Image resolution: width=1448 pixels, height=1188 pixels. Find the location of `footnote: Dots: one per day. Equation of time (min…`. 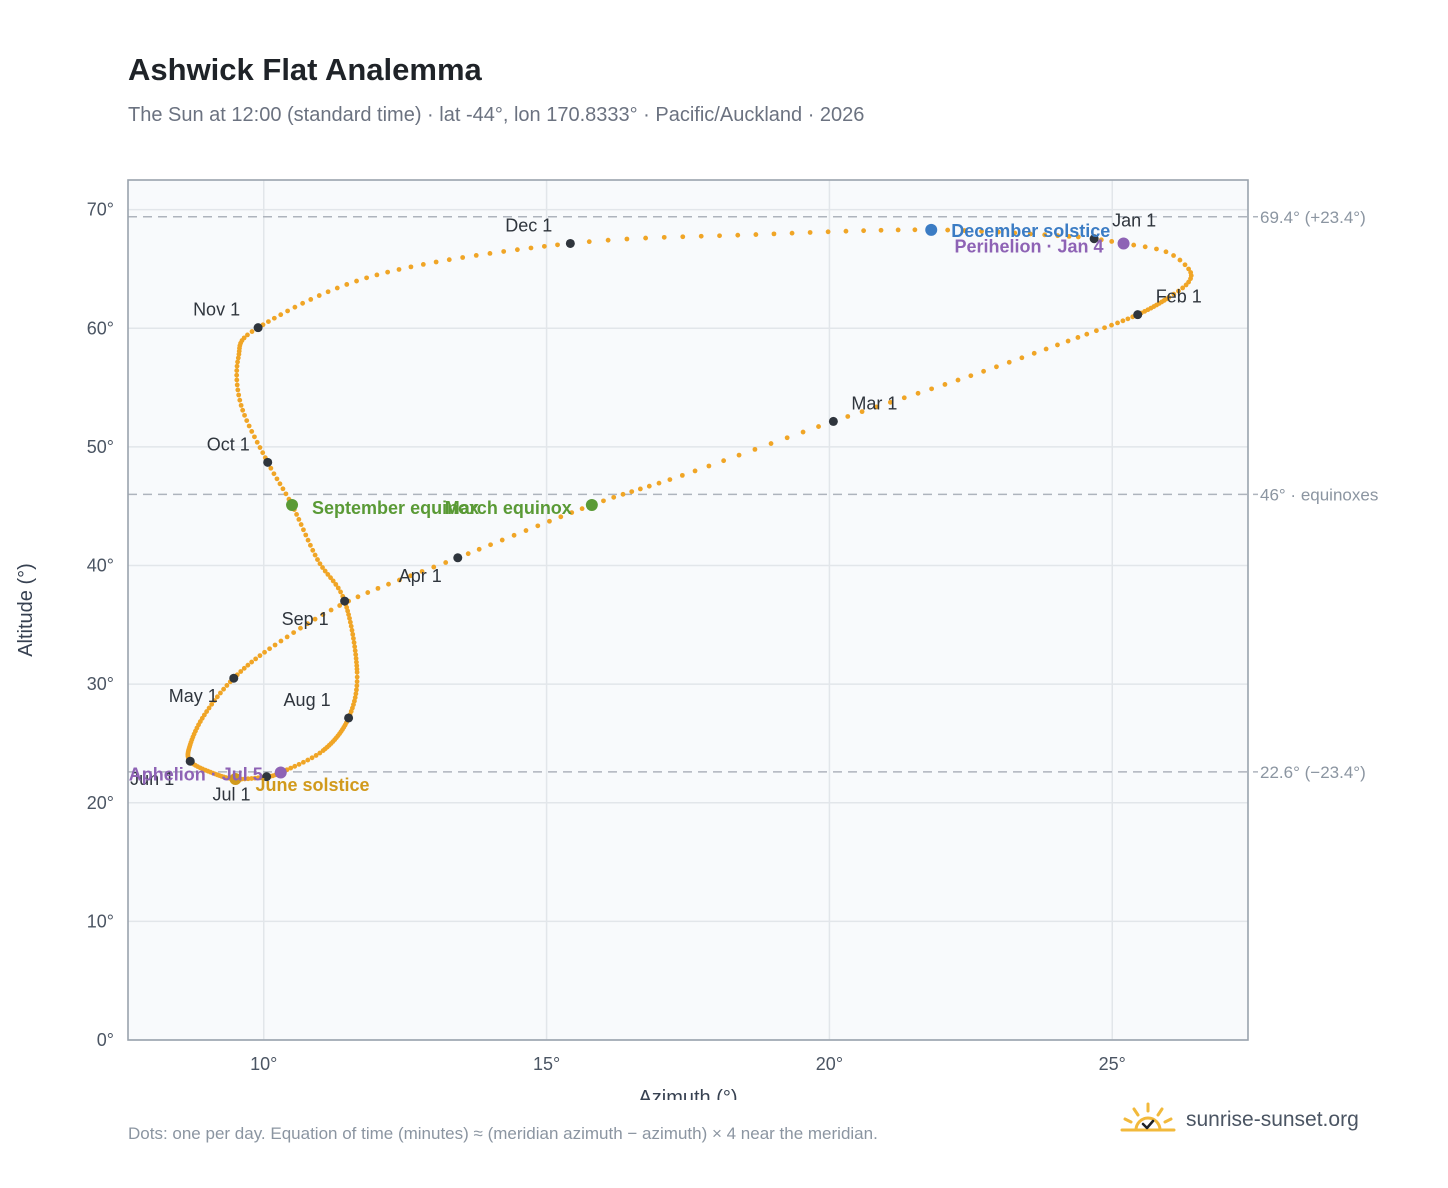

footnote: Dots: one per day. Equation of time (min… is located at coordinates (503, 1133).